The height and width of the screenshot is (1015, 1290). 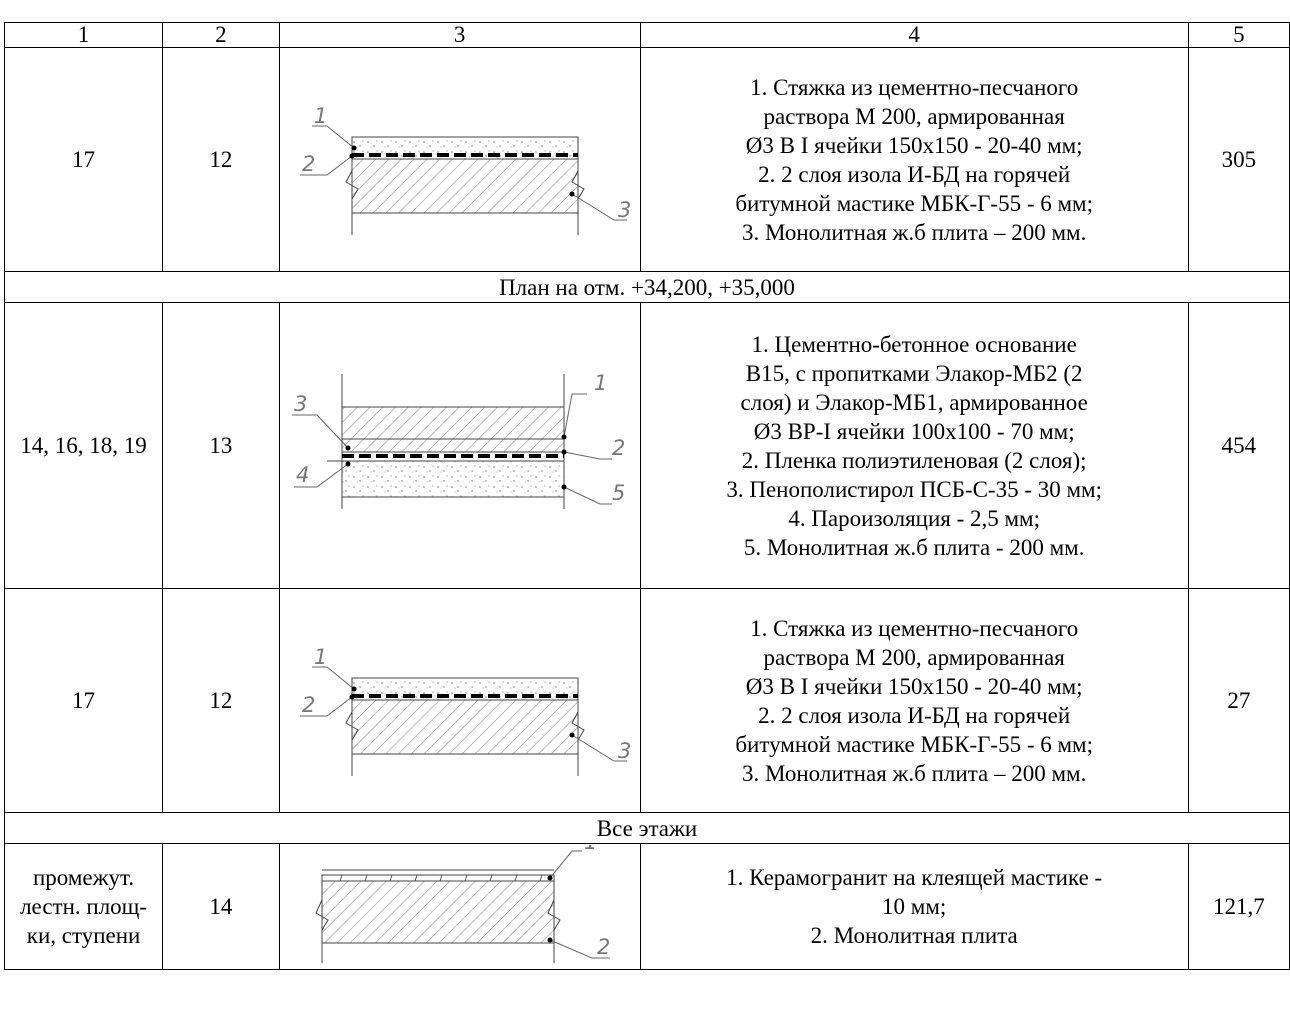 I want to click on layer-line: слоя) и Элакор-МБ1, армированное, so click(x=914, y=402).